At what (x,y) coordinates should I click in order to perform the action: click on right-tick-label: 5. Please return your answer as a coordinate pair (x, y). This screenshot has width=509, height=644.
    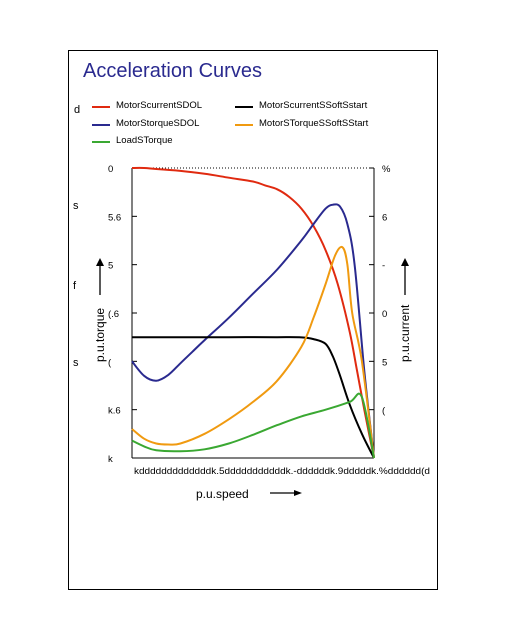
    Looking at the image, I should click on (384, 362).